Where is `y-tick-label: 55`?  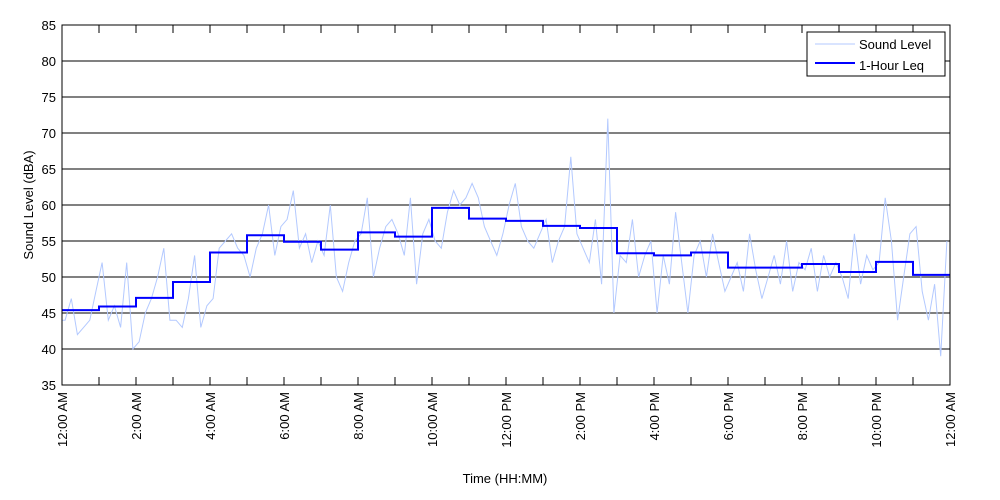
y-tick-label: 55 is located at coordinates (49, 241).